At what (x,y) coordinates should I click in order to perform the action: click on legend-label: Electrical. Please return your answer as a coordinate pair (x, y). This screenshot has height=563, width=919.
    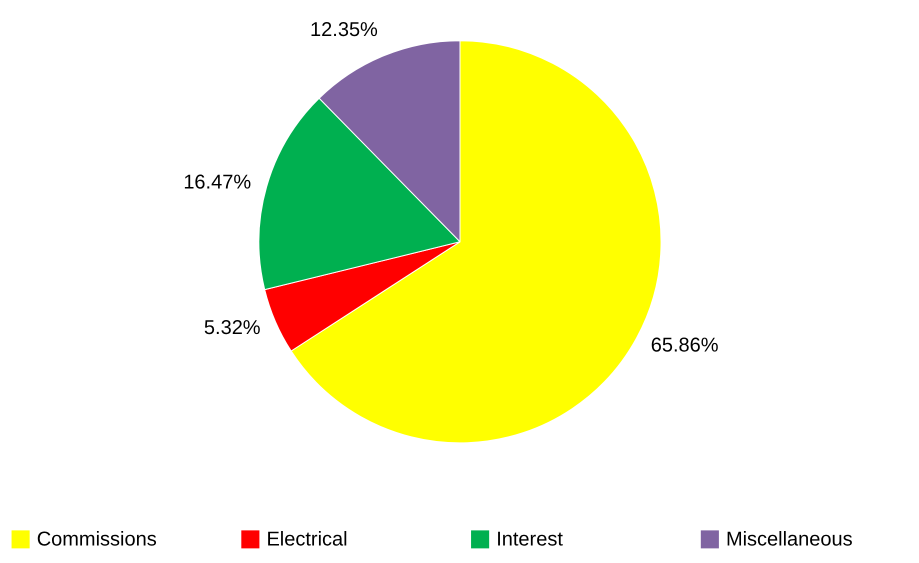
    Looking at the image, I should click on (307, 539).